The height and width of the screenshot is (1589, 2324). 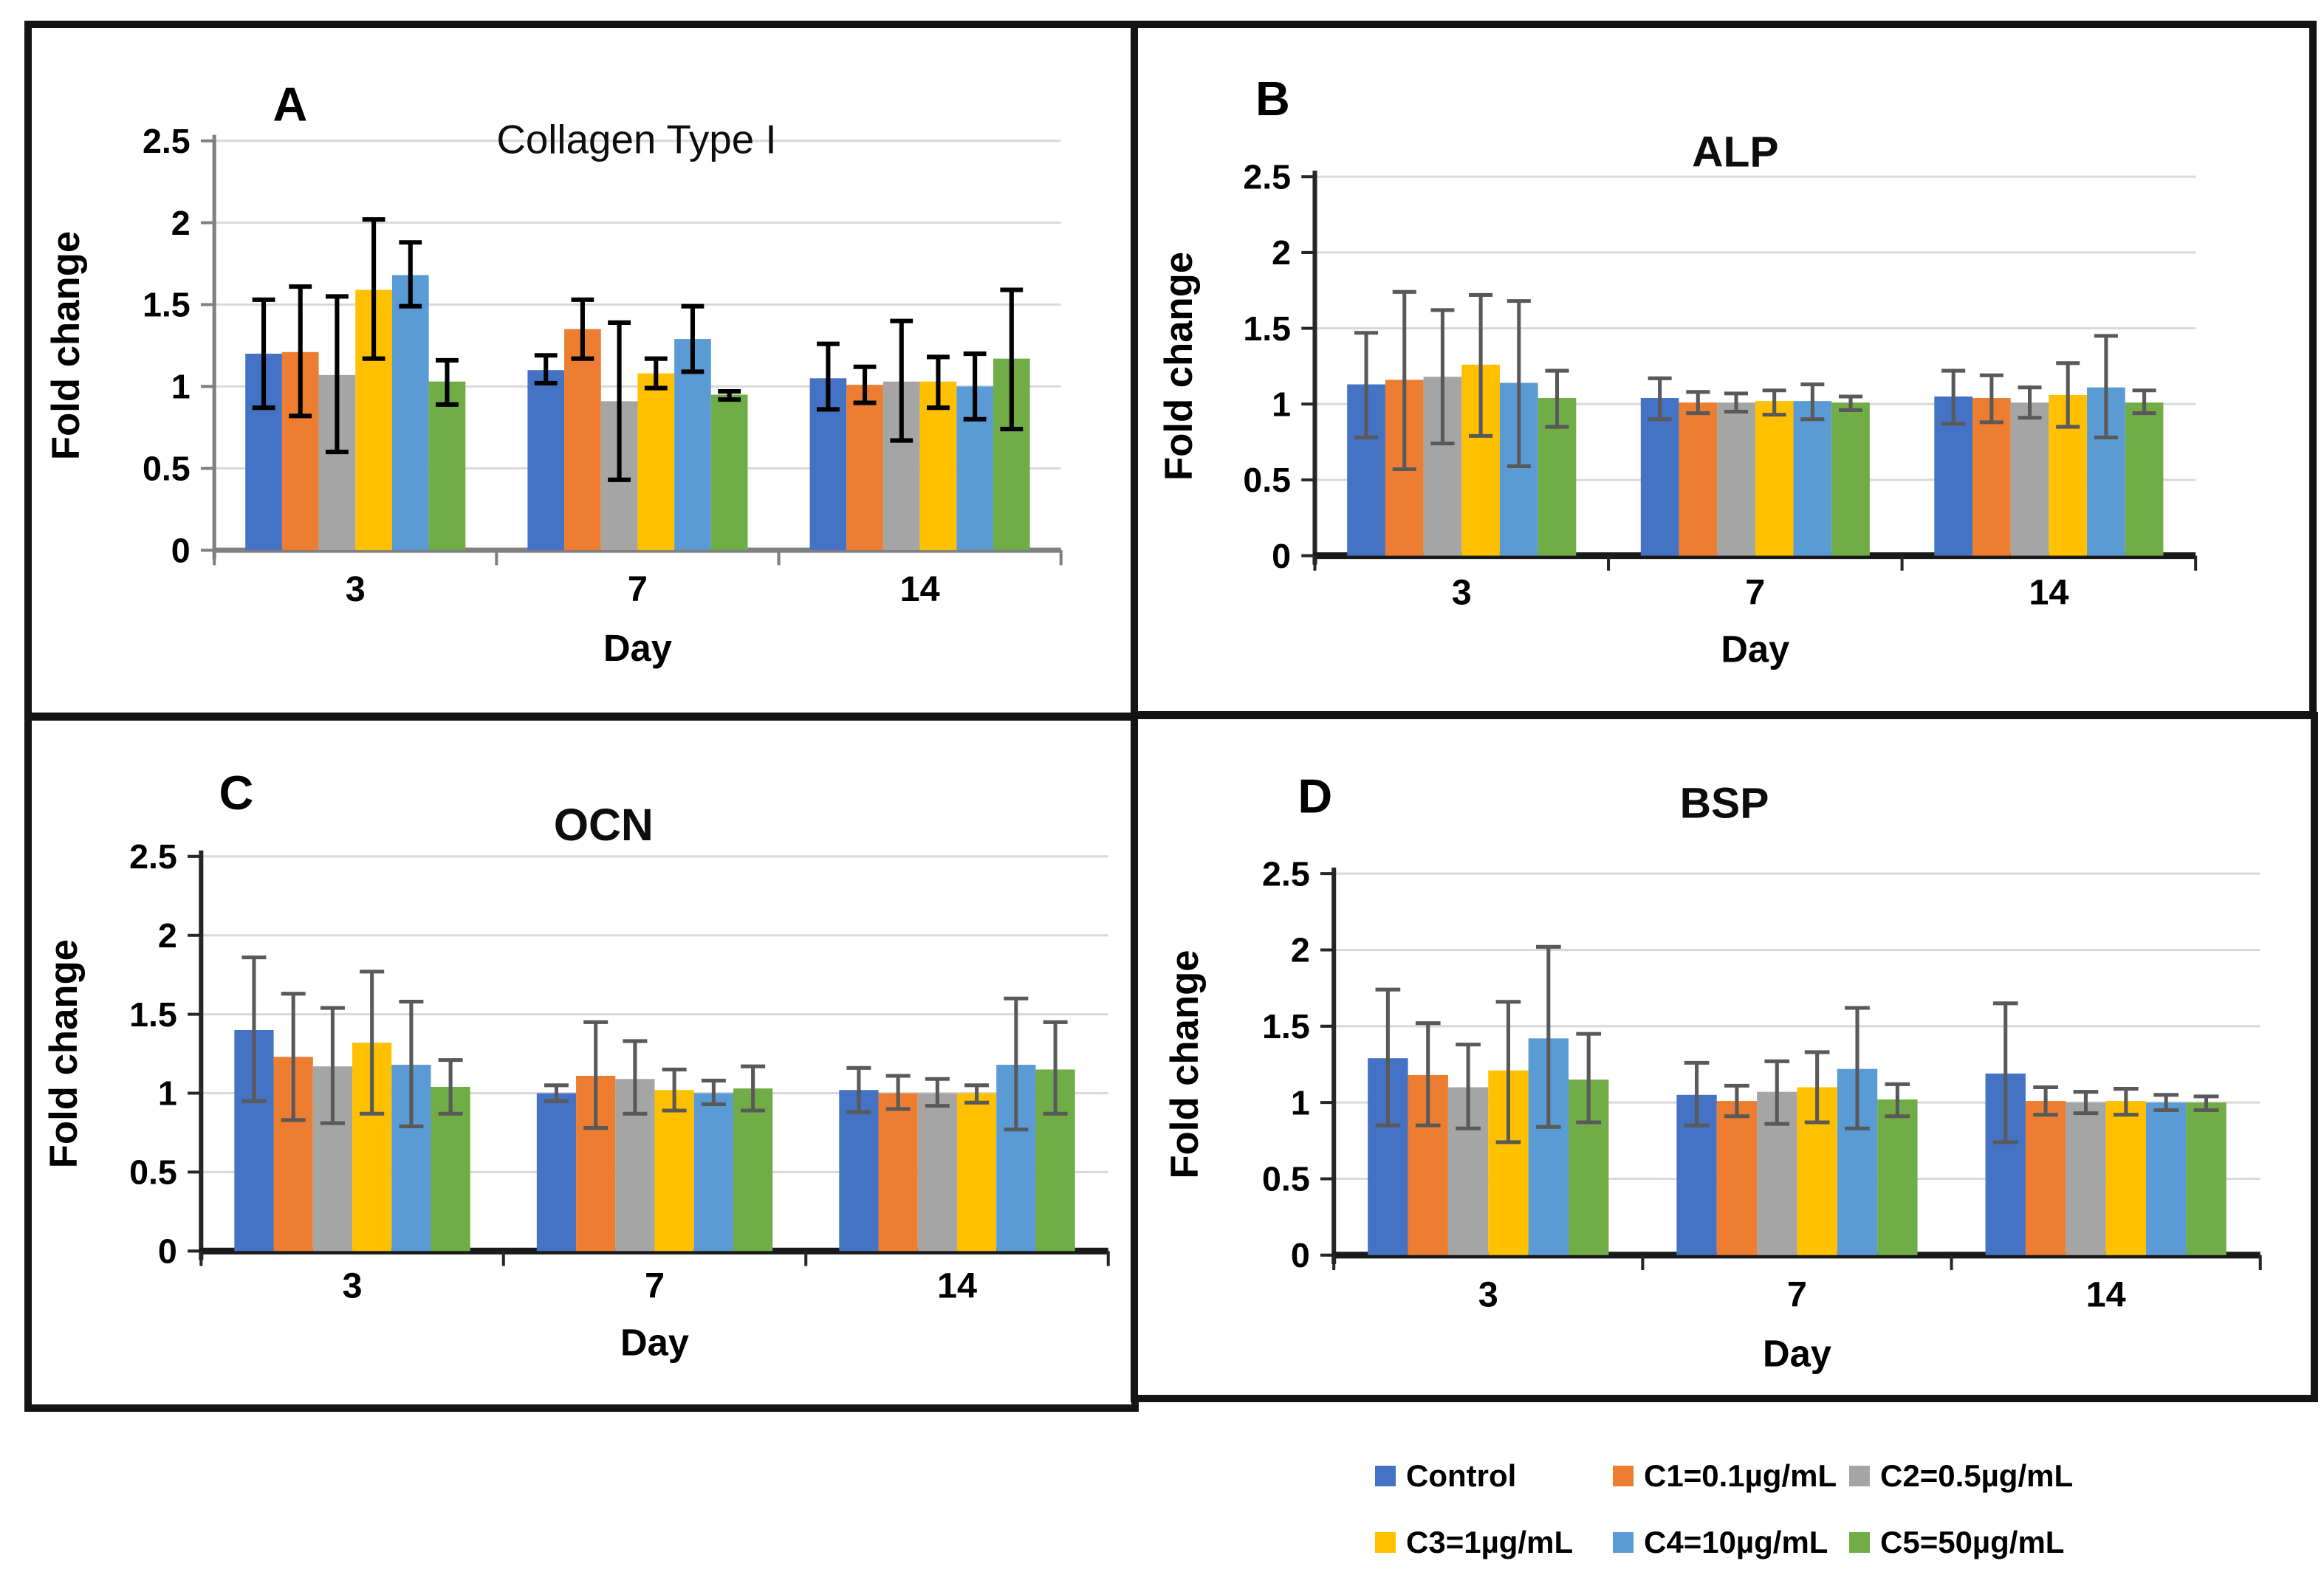 I want to click on legend-label-c4: C4=10µg/mL, so click(x=1736, y=1542).